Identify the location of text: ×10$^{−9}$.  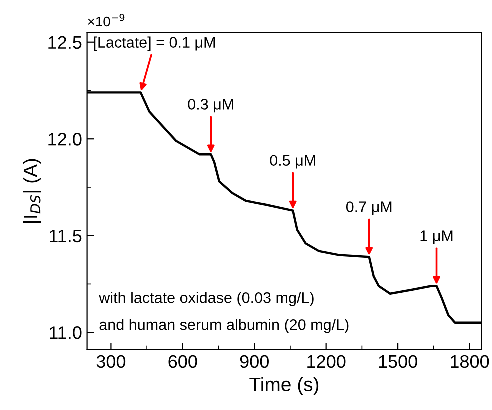
(106, 20).